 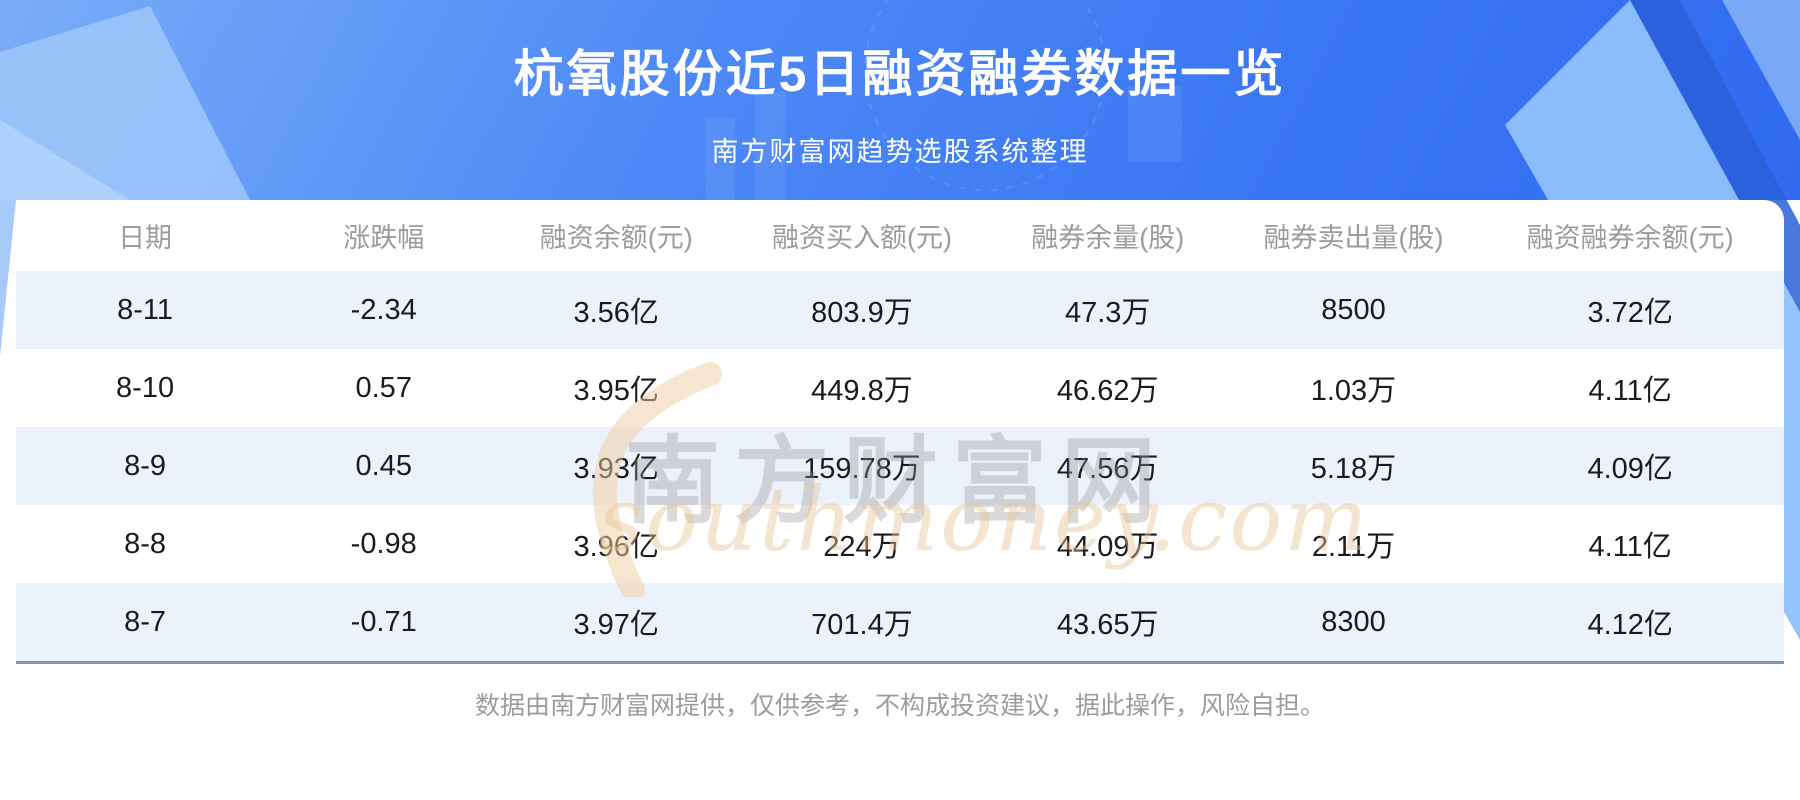 What do you see at coordinates (383, 621) in the screenshot?
I see `table-cell: -0.71` at bounding box center [383, 621].